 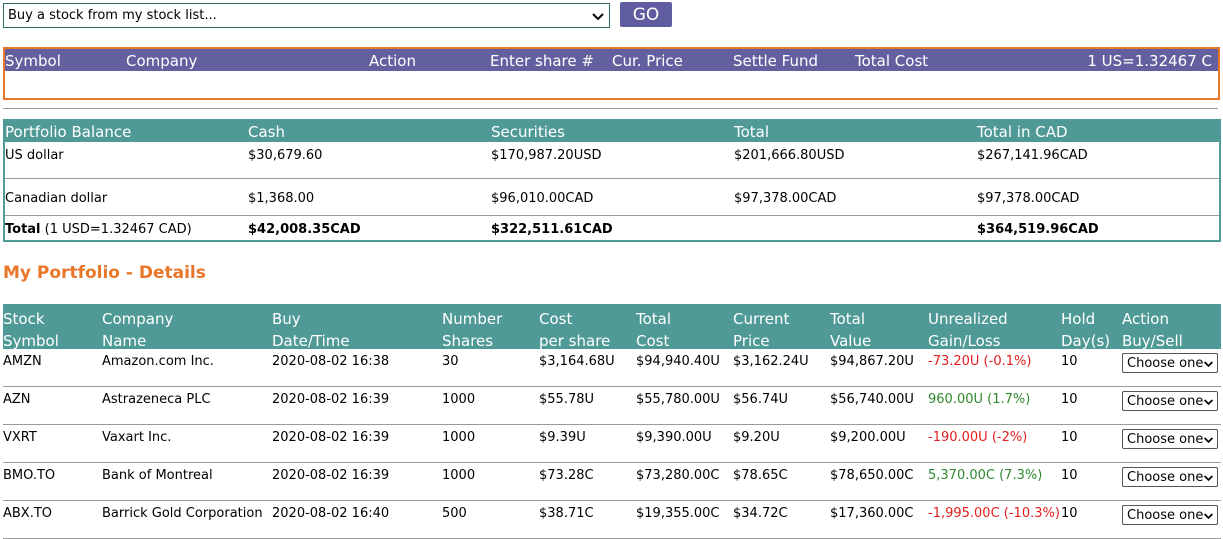 What do you see at coordinates (137, 330) in the screenshot?
I see `details-header-company: Company Name` at bounding box center [137, 330].